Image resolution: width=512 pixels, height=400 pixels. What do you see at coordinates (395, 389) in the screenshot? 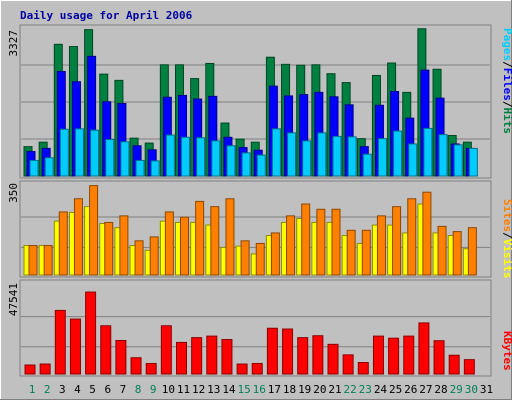
I see `x-label-day-25: 25` at bounding box center [395, 389].